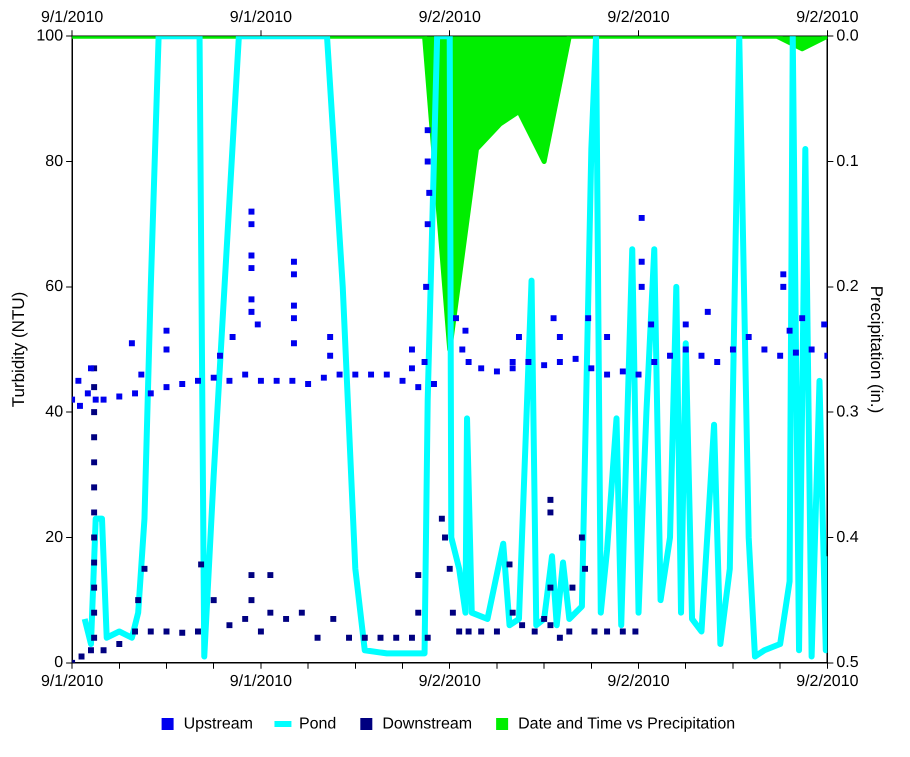 The height and width of the screenshot is (757, 910). I want to click on y2-axis-title: Precipitation (in.), so click(876, 350).